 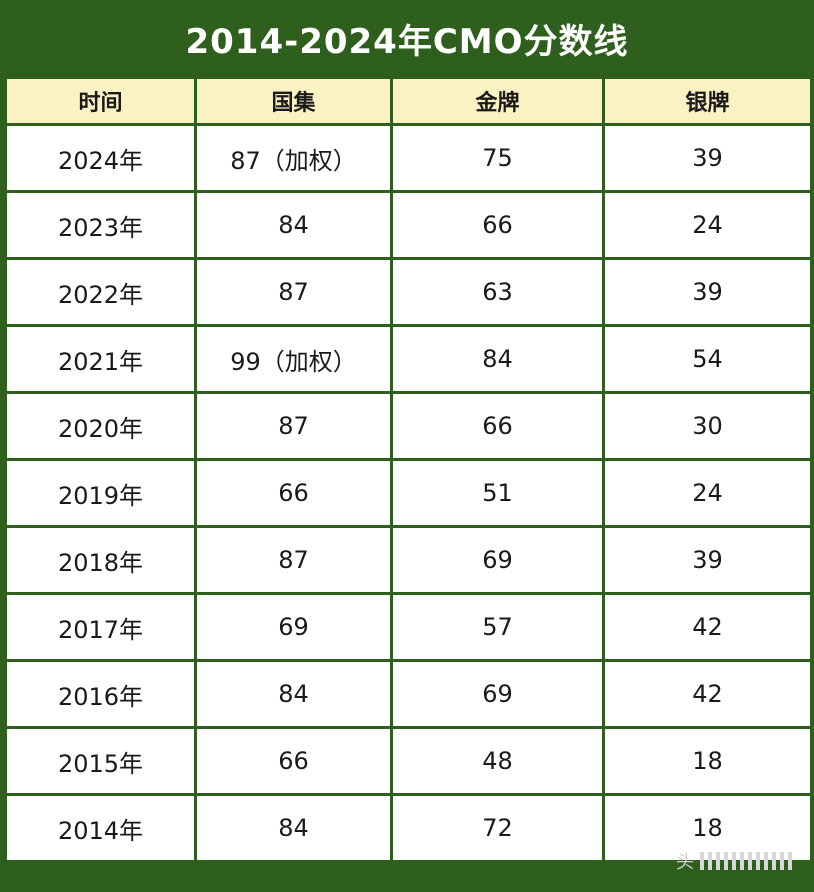 I want to click on table-row: 2022年 87 63 39, so click(x=408, y=292).